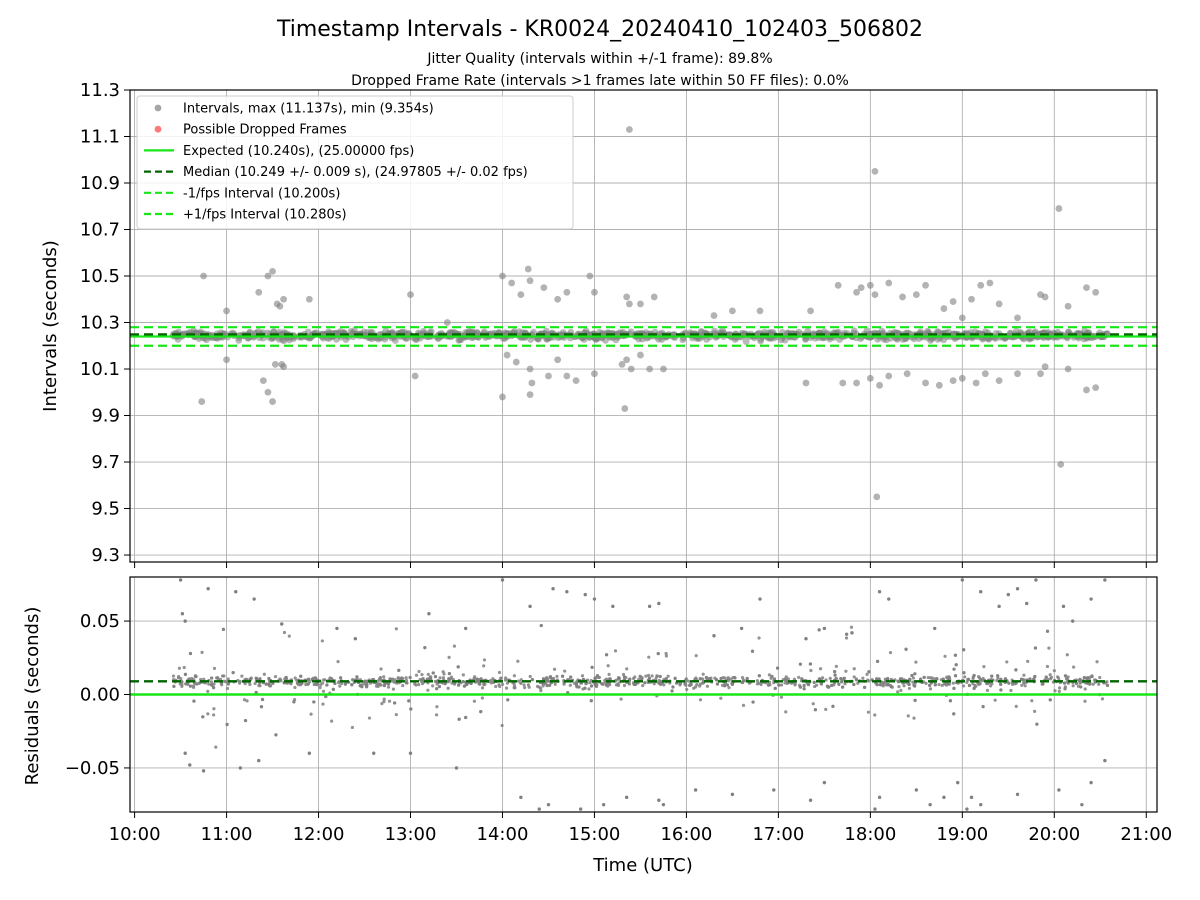  Describe the element at coordinates (32, 696) in the screenshot. I see `residuals-y-axis-label: Residuals (seconds)` at that location.